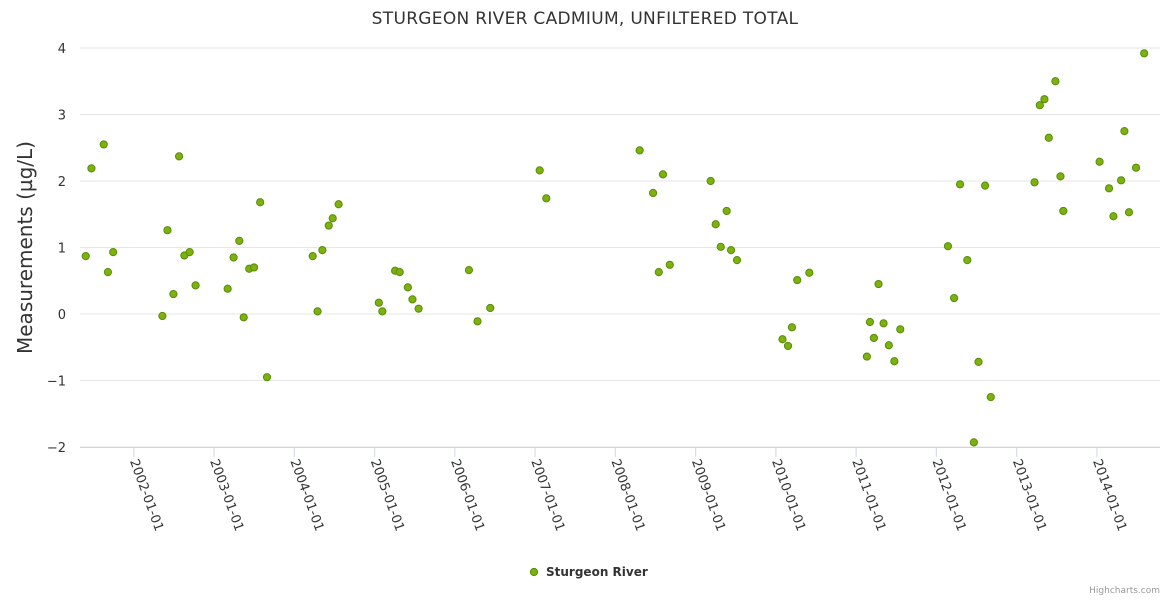 Image resolution: width=1170 pixels, height=600 pixels. What do you see at coordinates (62, 182) in the screenshot?
I see `y-tick-label: 2` at bounding box center [62, 182].